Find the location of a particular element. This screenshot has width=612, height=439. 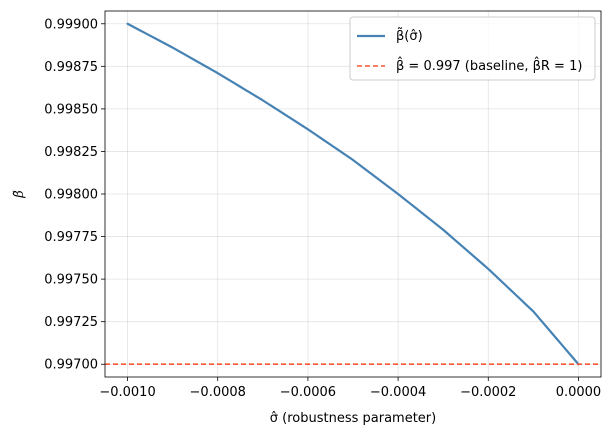

legend-box is located at coordinates (472, 48).